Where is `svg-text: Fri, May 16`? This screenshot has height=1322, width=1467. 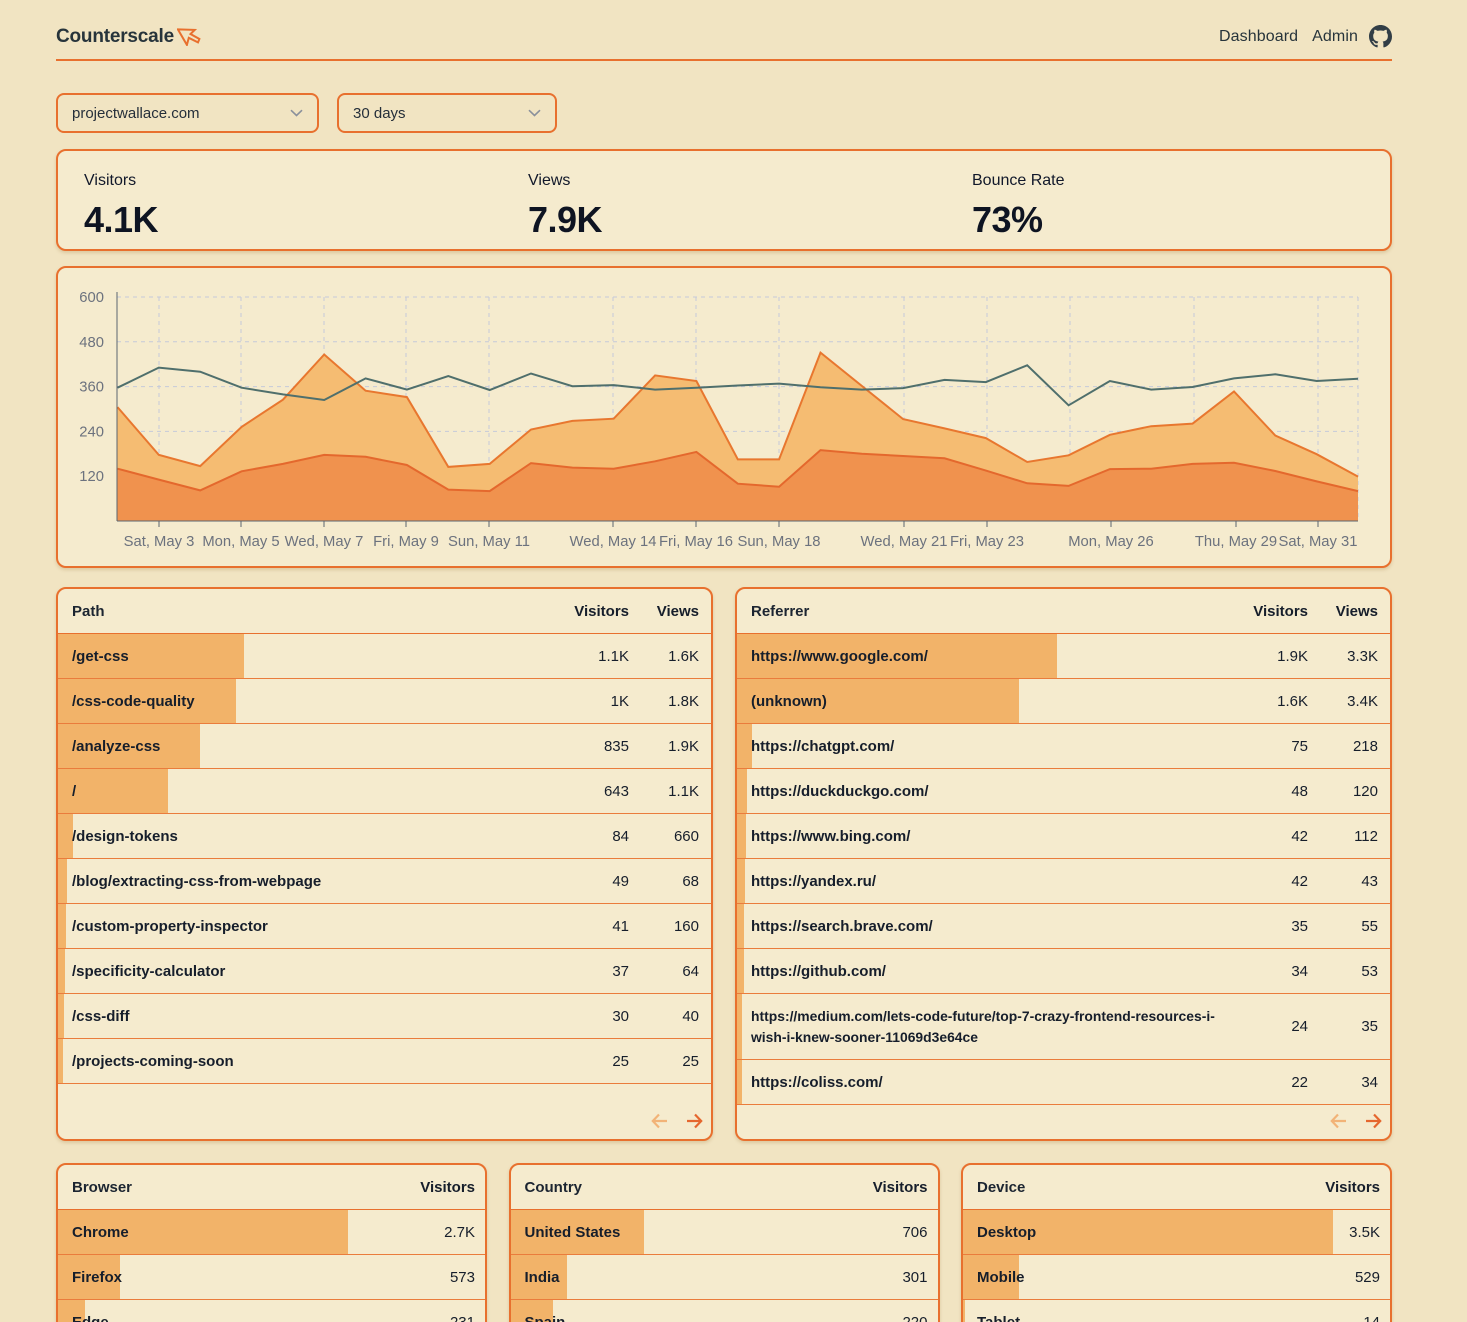 svg-text: Fri, May 16 is located at coordinates (696, 542).